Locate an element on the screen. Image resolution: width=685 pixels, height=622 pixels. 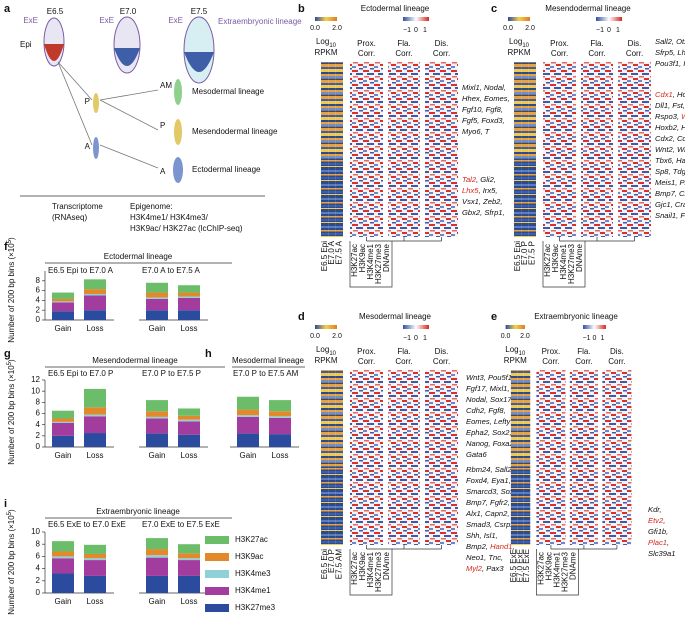
gene-name: Gbx2, Sfrp1, is located at coordinates (483, 212).